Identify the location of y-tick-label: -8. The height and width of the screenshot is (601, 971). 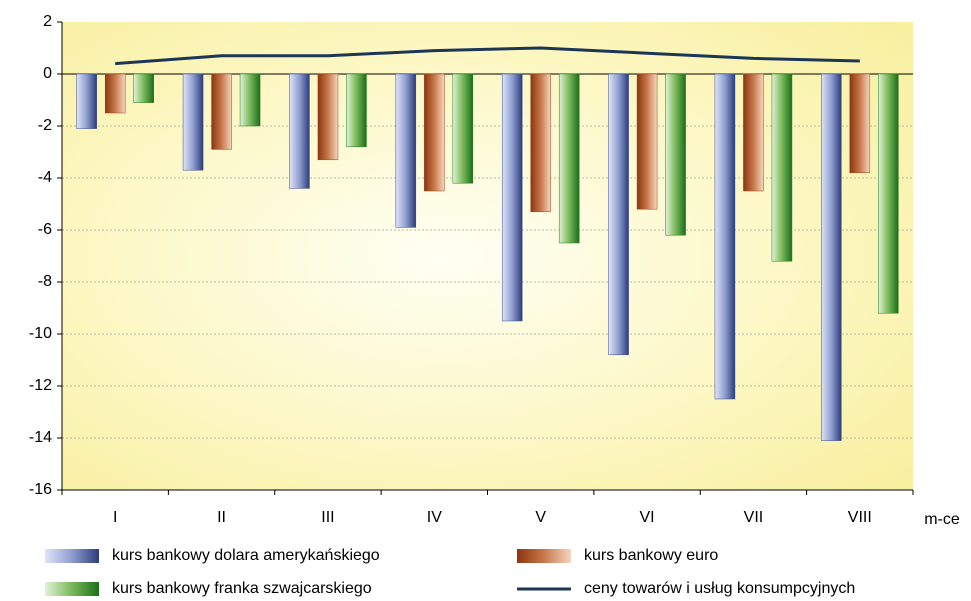
(45, 281).